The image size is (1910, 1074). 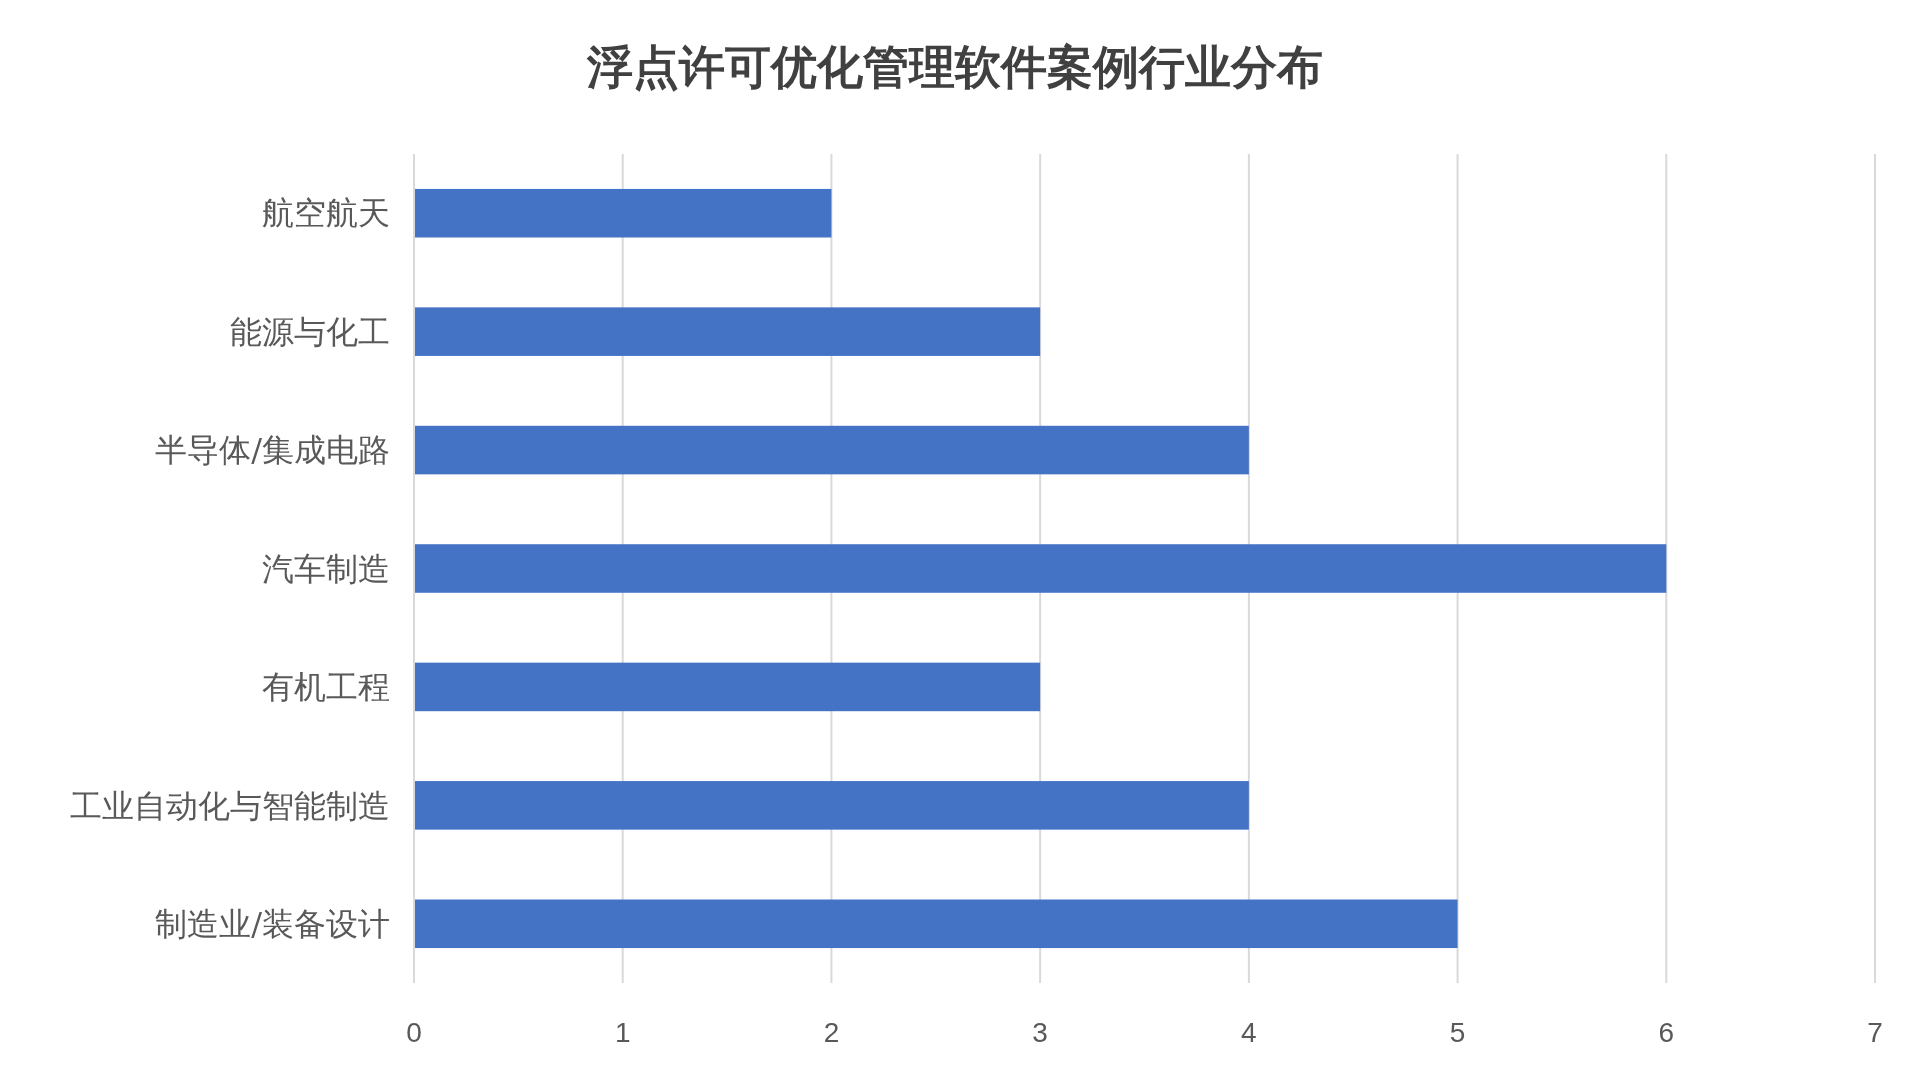 What do you see at coordinates (230, 805) in the screenshot?
I see `y-tick-label: 工业自动化与智能制造` at bounding box center [230, 805].